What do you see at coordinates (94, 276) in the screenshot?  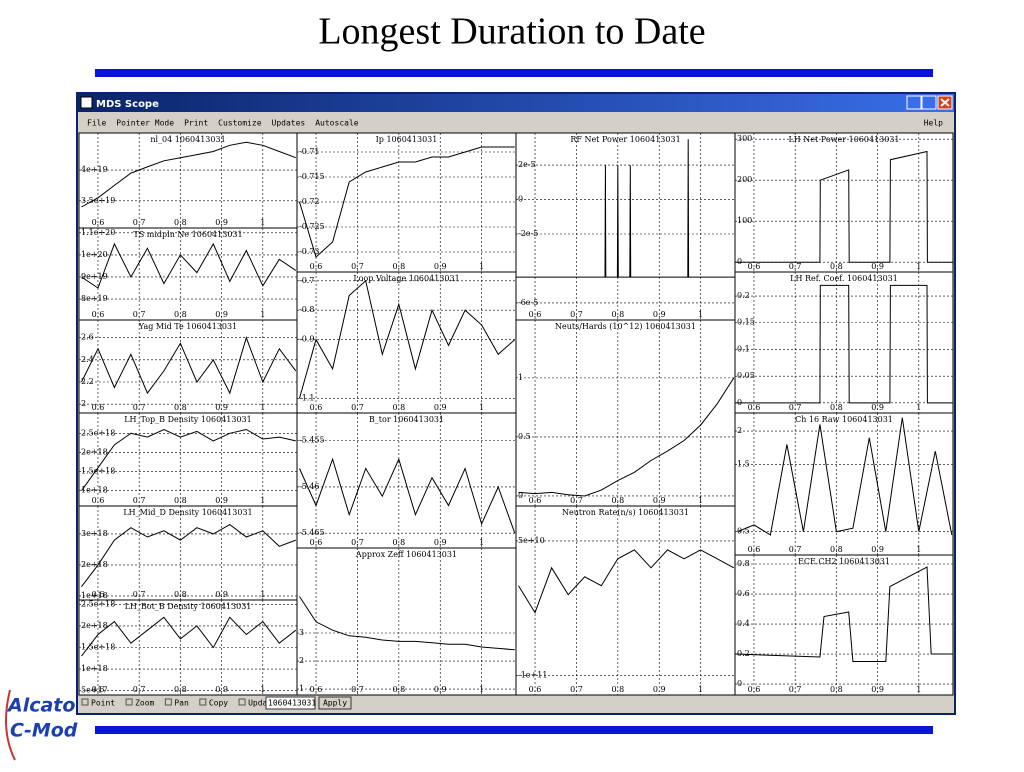 I see `y-tick-label: 9e+19` at bounding box center [94, 276].